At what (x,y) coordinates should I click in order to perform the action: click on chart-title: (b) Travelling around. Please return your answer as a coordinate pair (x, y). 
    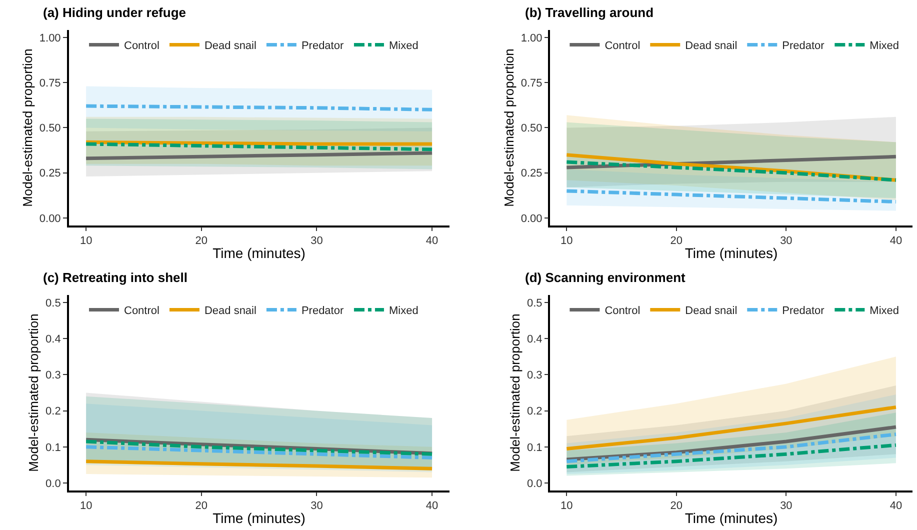
    Looking at the image, I should click on (589, 12).